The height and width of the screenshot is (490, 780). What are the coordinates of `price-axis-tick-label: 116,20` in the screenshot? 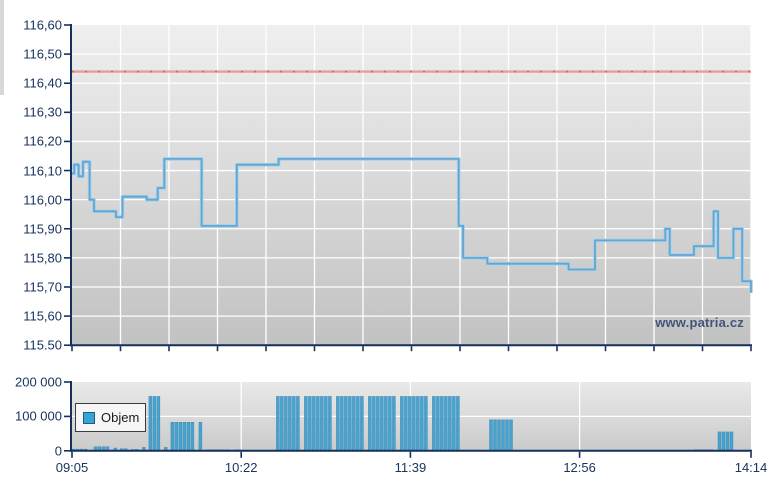 It's located at (42, 141).